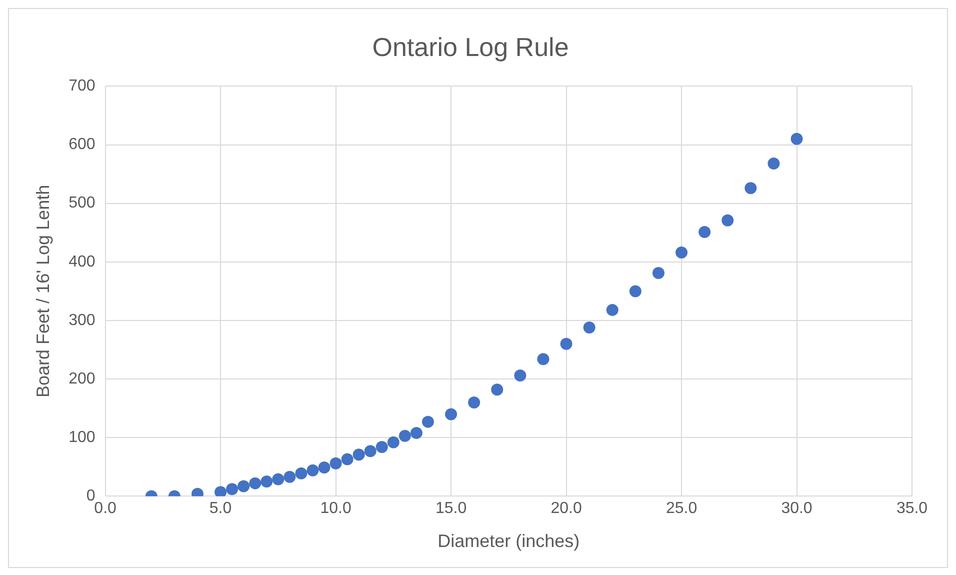 The height and width of the screenshot is (575, 956). Describe the element at coordinates (470, 47) in the screenshot. I see `chart-title: Ontario Log Rule` at that location.